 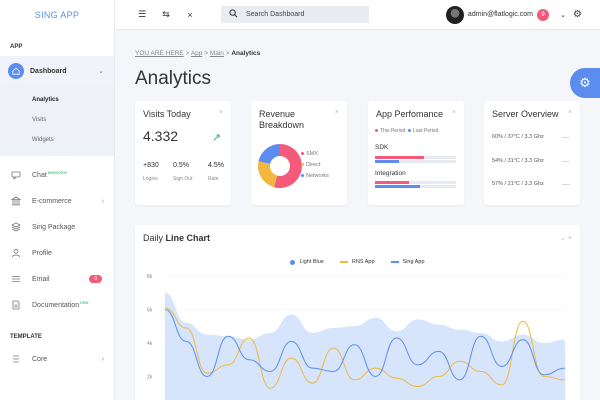 I want to click on page-title: Analytics, so click(x=173, y=78).